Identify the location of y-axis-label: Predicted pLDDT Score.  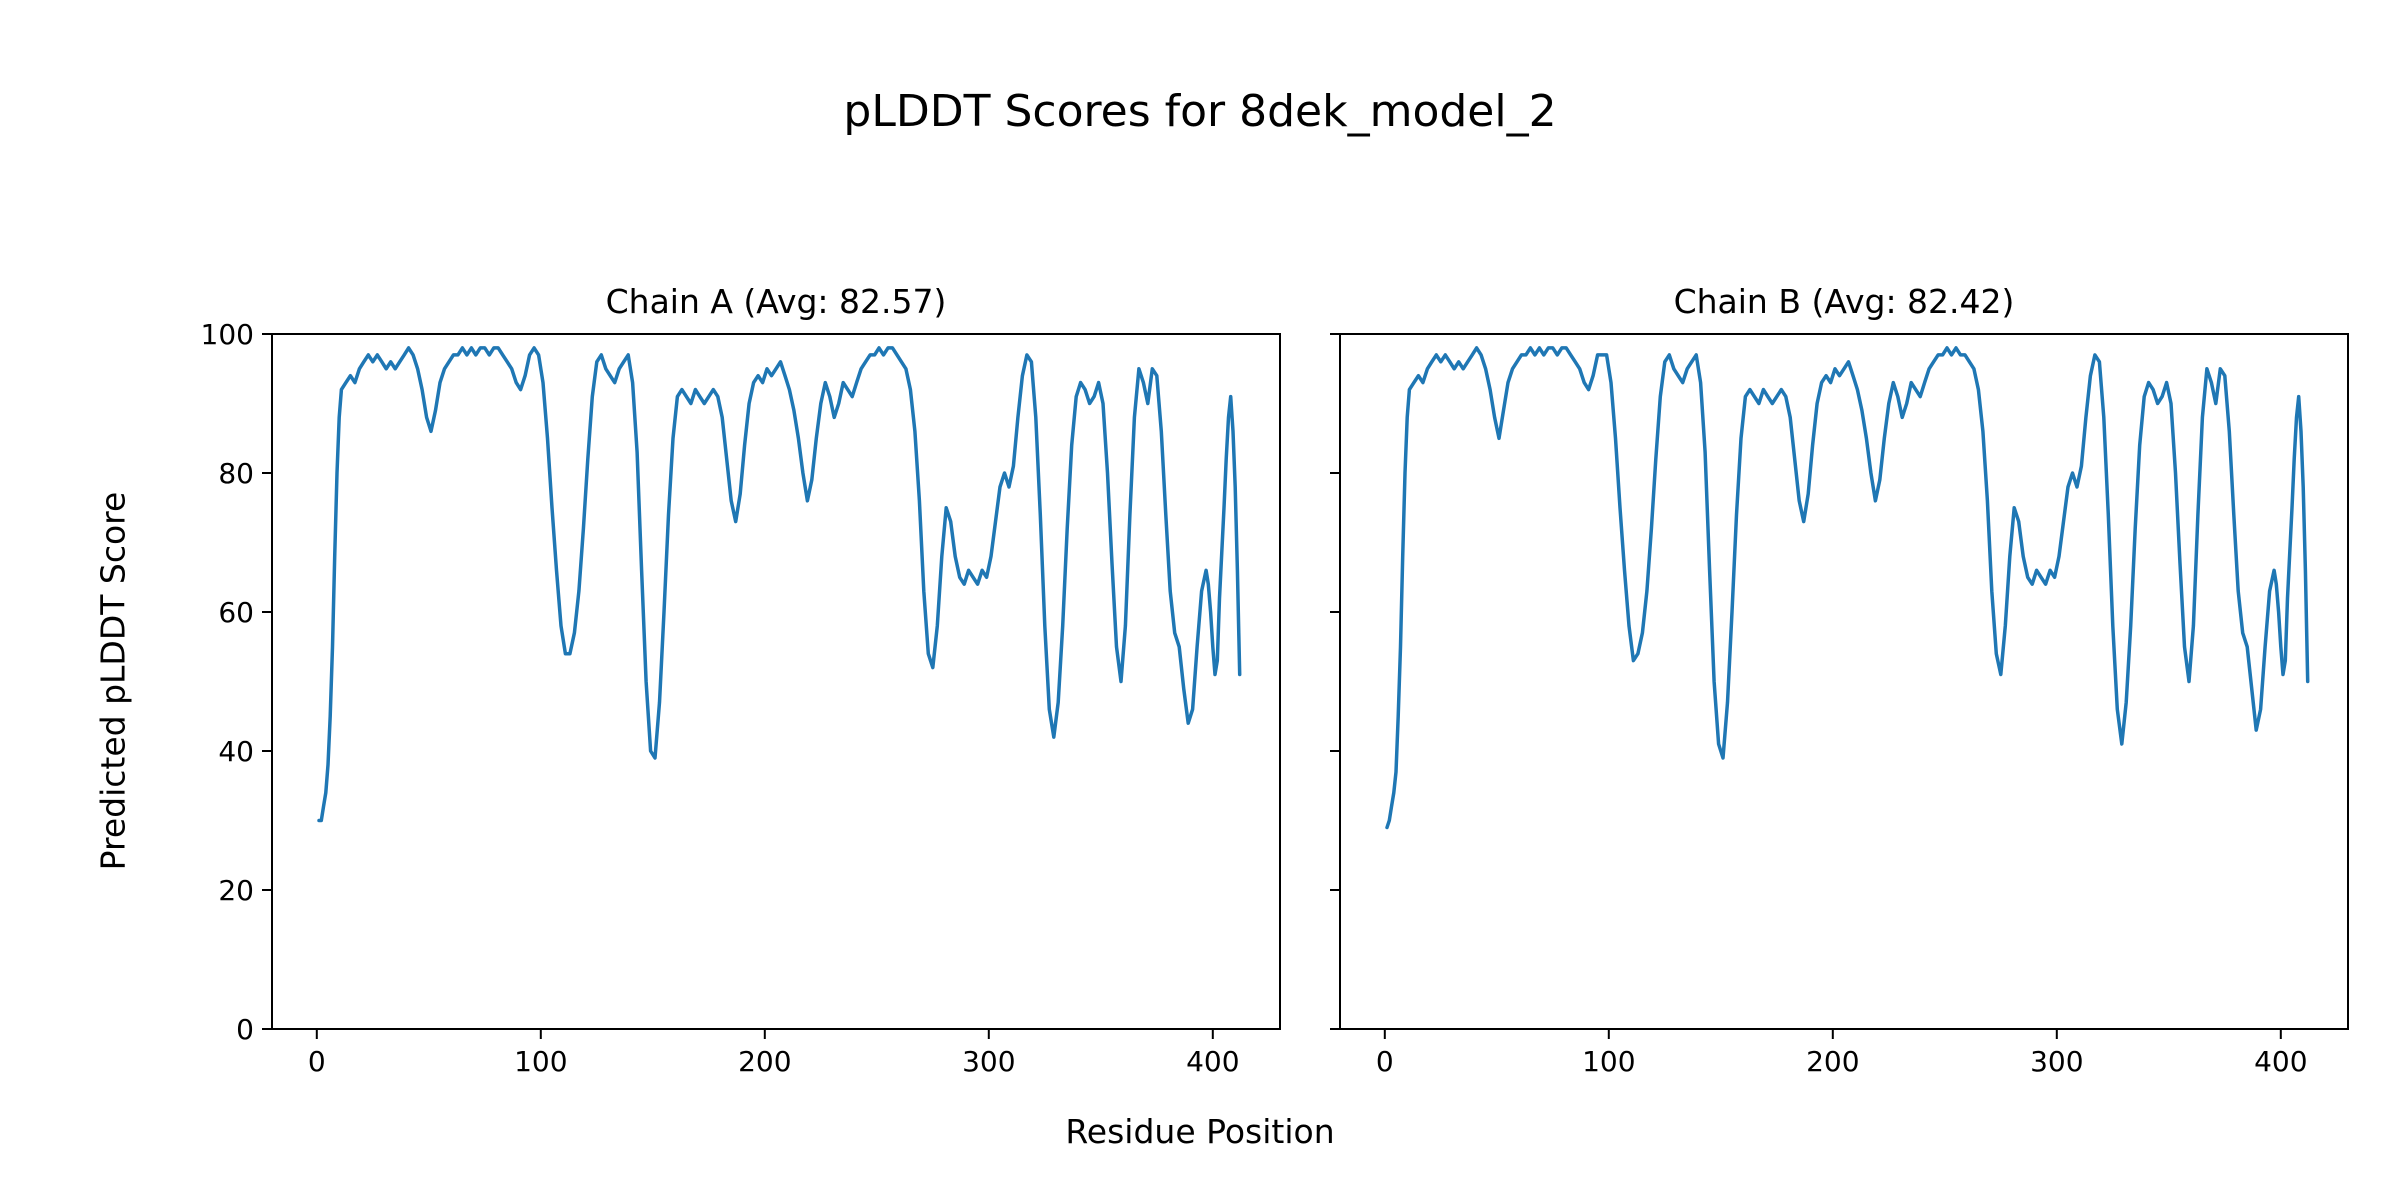
(113, 681).